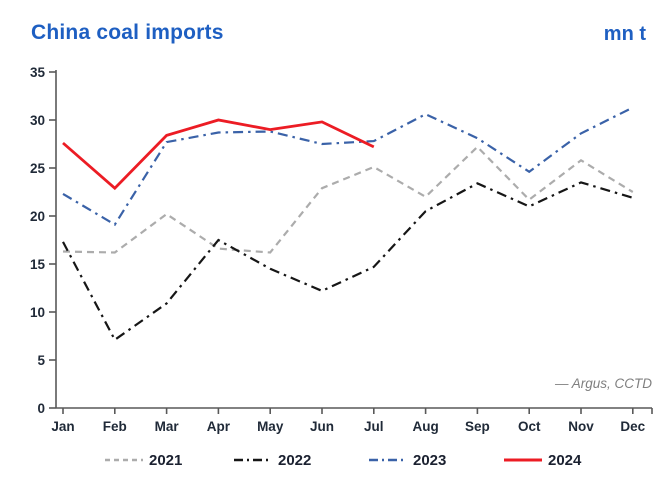 The width and height of the screenshot is (666, 500). What do you see at coordinates (115, 426) in the screenshot?
I see `x-tick-label: Feb` at bounding box center [115, 426].